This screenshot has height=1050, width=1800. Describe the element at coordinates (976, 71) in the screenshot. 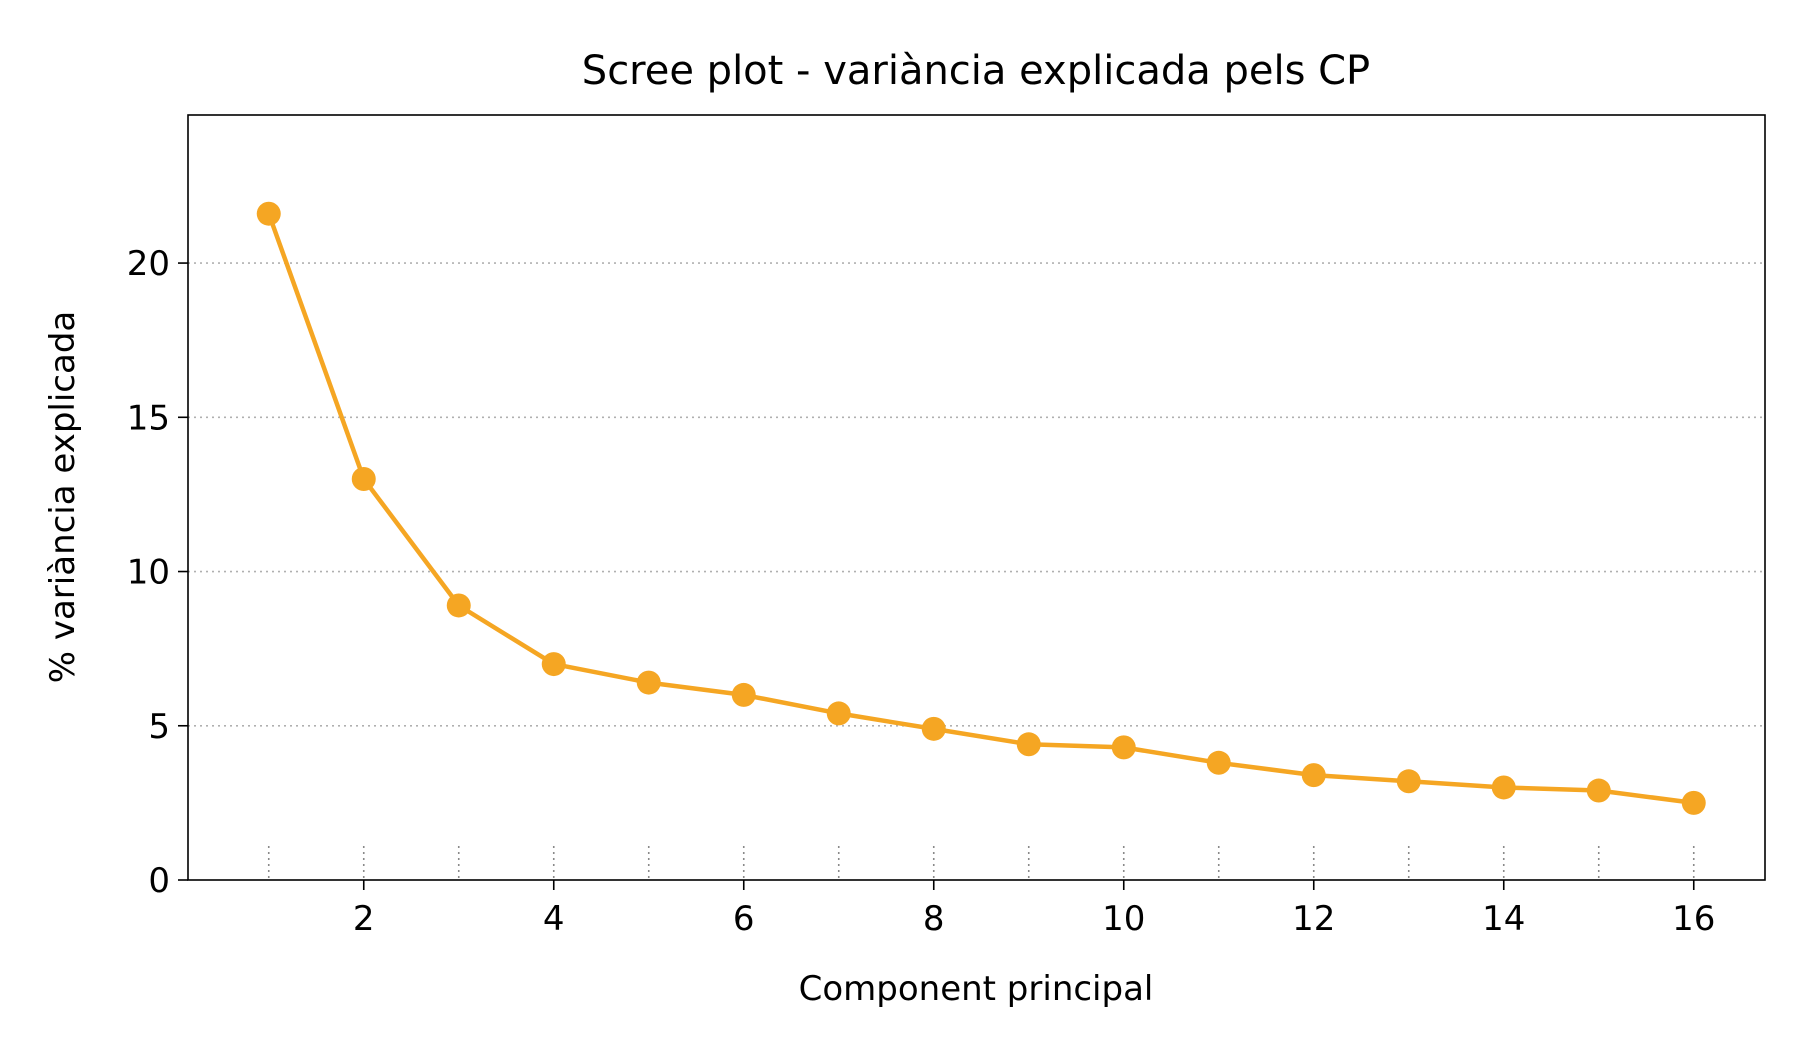

I see `chart-title: Scree plot - variància explicada pels CP` at that location.